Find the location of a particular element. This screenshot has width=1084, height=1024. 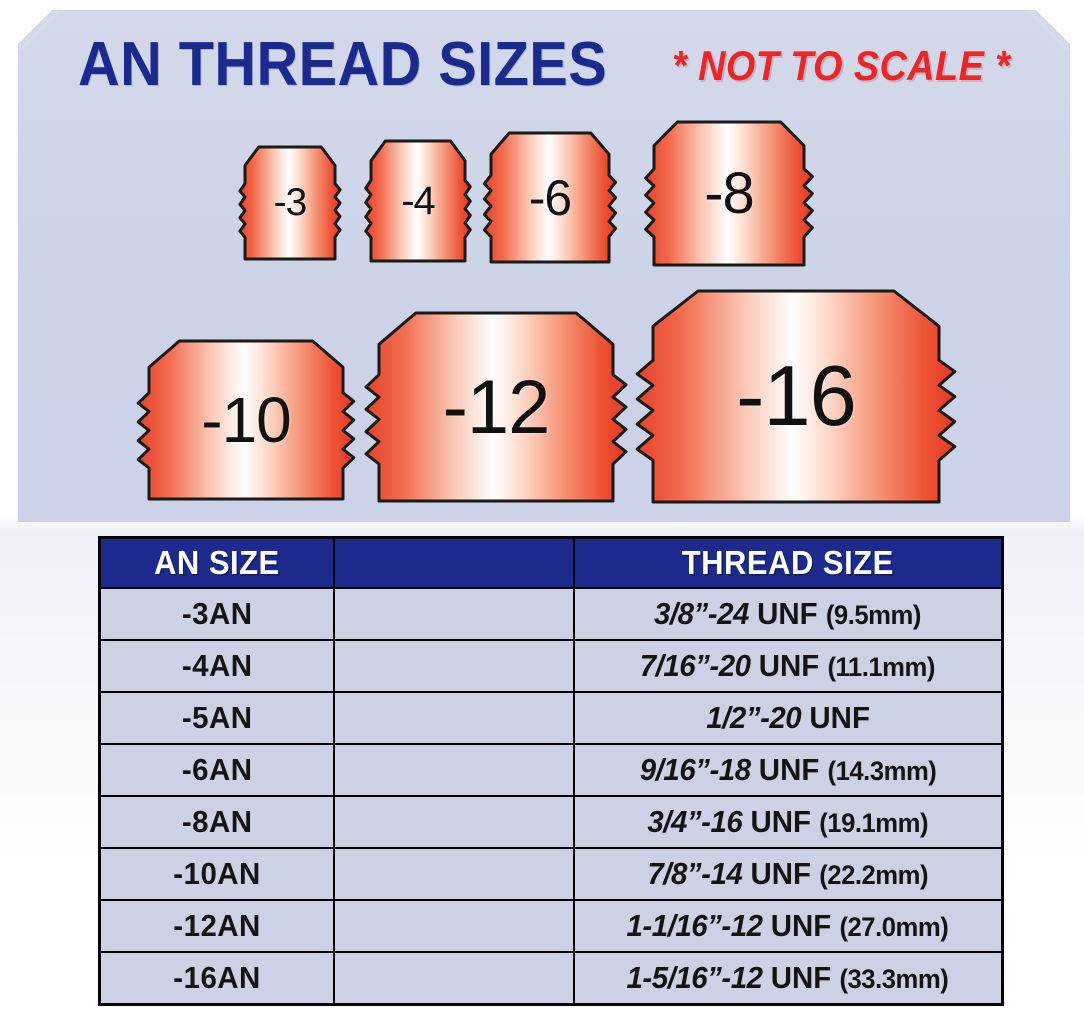

column-header-an-size: AN SIZE is located at coordinates (216, 562).